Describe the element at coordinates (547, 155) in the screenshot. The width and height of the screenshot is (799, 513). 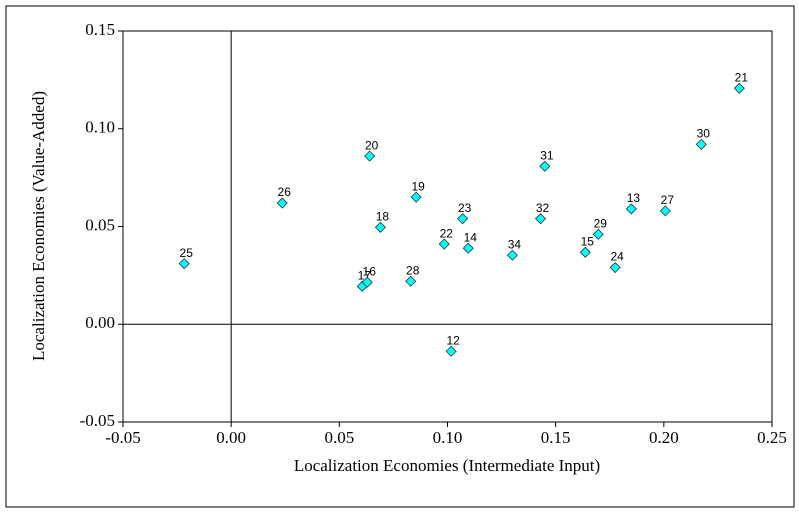
I see `point-label: 31` at that location.